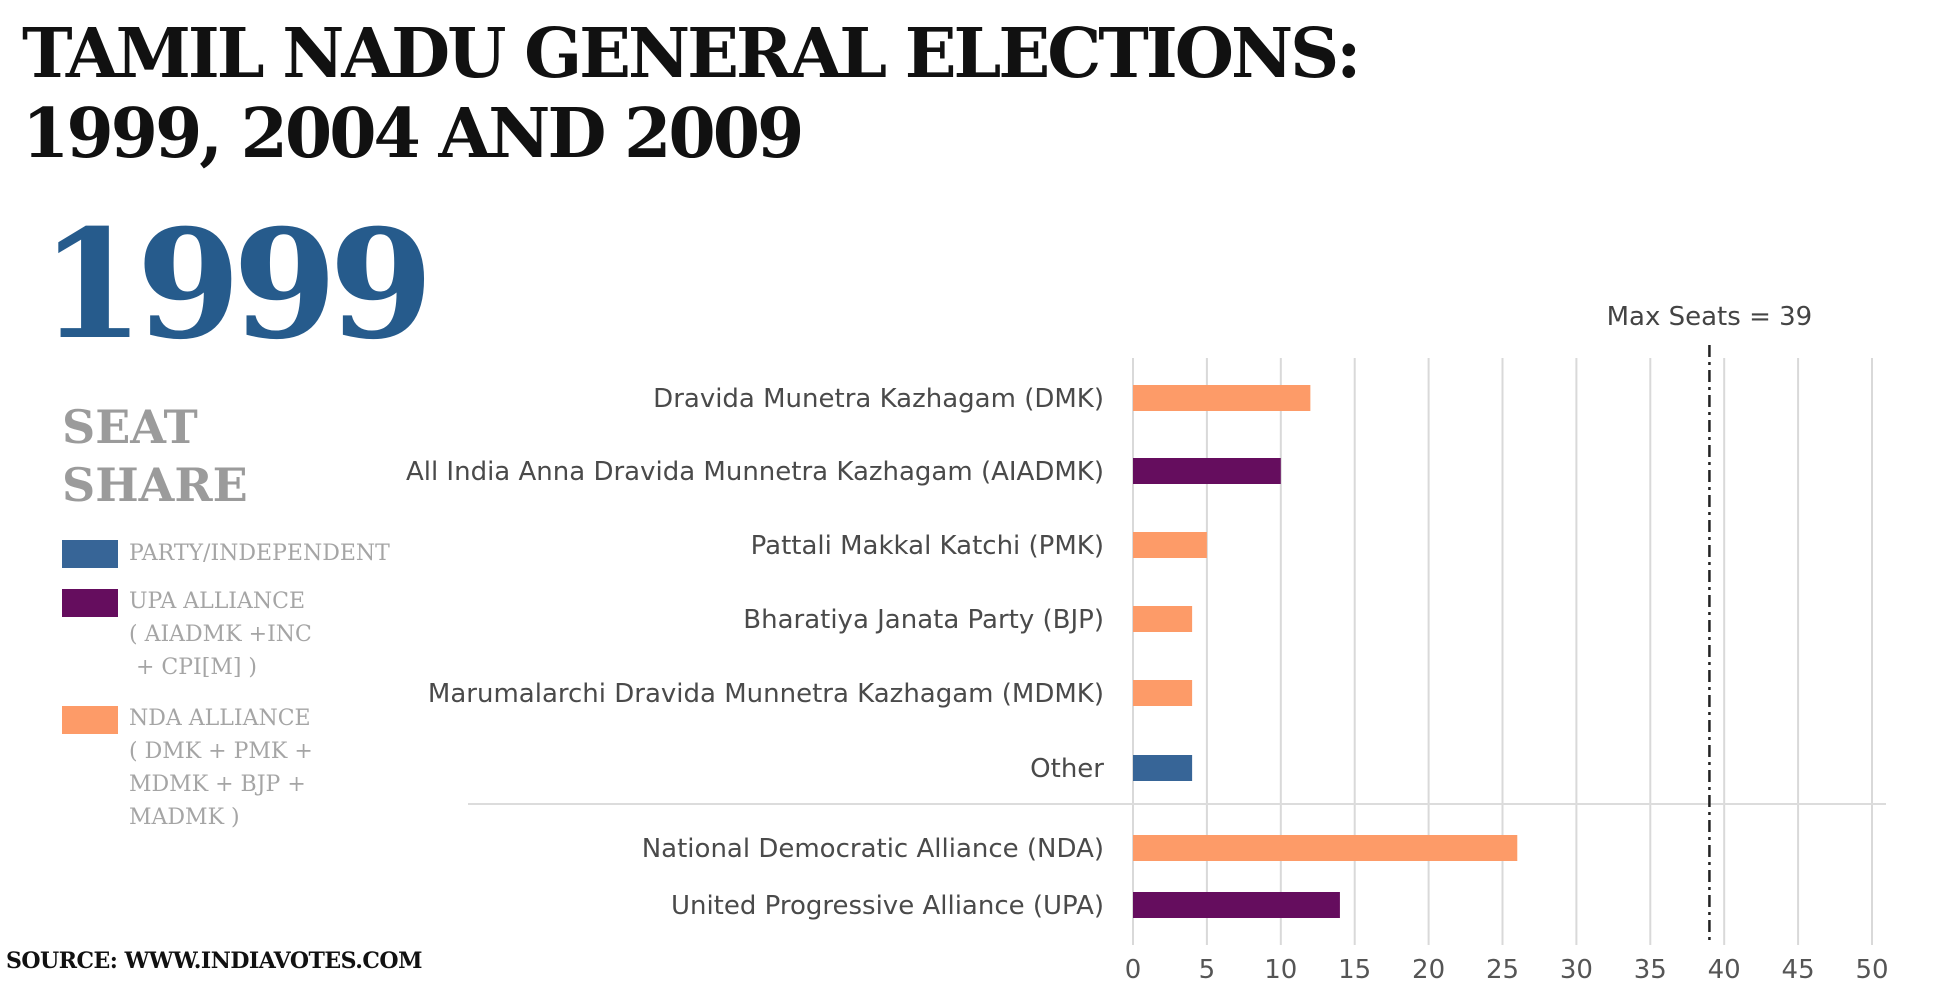 The width and height of the screenshot is (1936, 989). What do you see at coordinates (90, 720) in the screenshot?
I see `legend-swatch-nda-alliance` at bounding box center [90, 720].